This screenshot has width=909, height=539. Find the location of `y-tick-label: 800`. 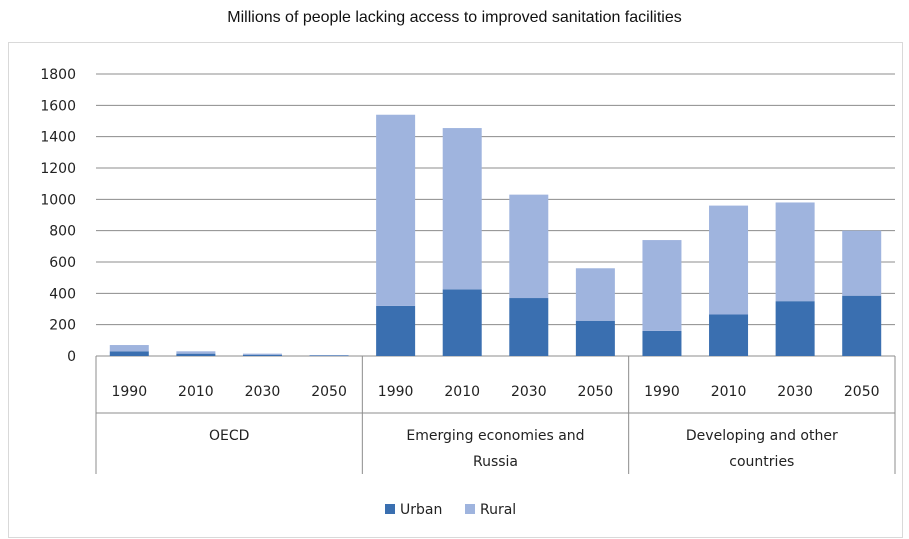

y-tick-label: 800 is located at coordinates (62, 232).